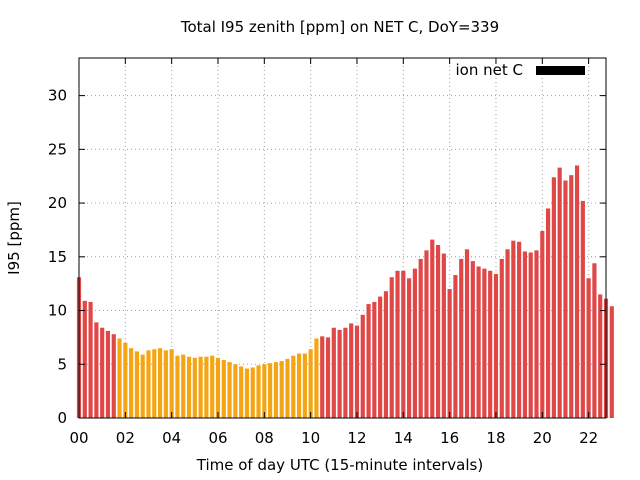 The height and width of the screenshot is (480, 640). I want to click on chart-title: Total I95 zenith [ppm] on NET C, DoY=339, so click(339, 27).